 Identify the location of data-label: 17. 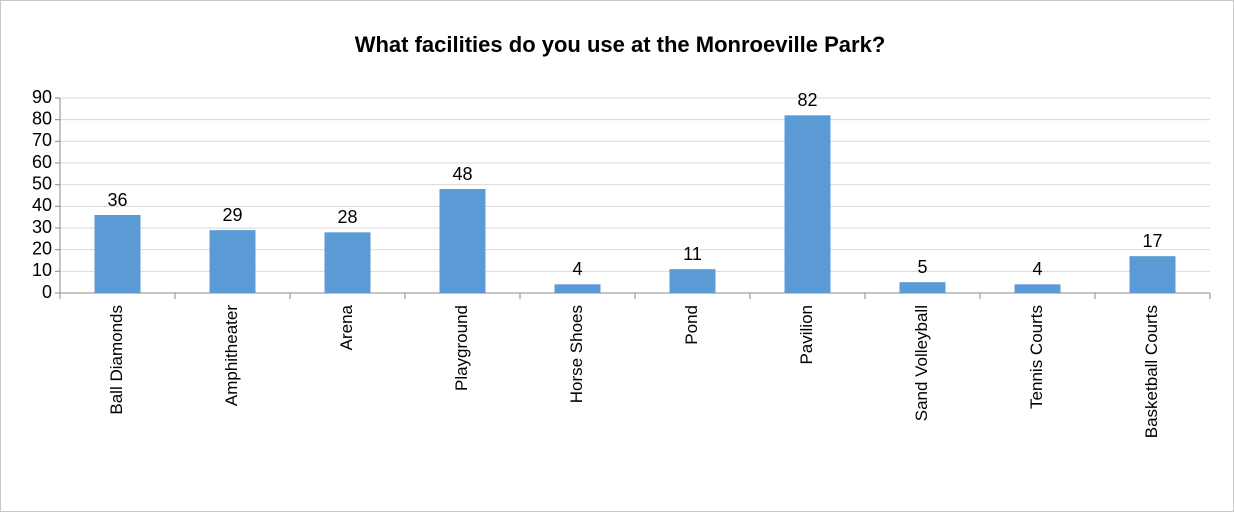
(1152, 241).